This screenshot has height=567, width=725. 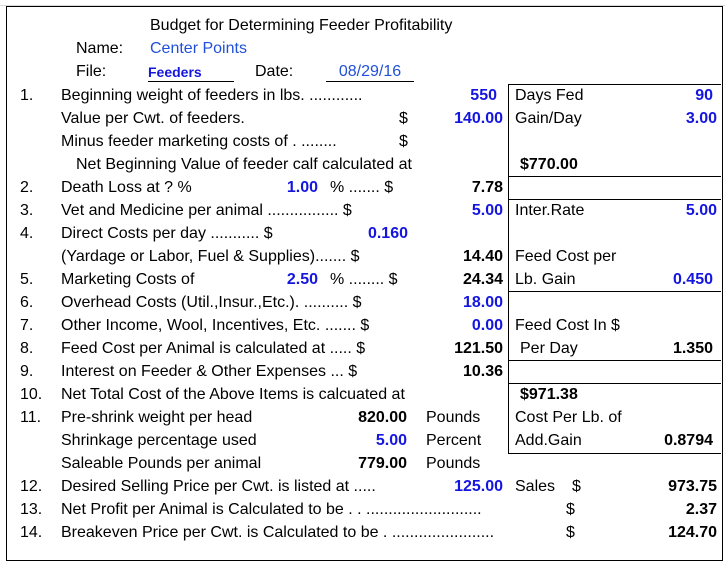 I want to click on row-12-number: 12., so click(x=31, y=486).